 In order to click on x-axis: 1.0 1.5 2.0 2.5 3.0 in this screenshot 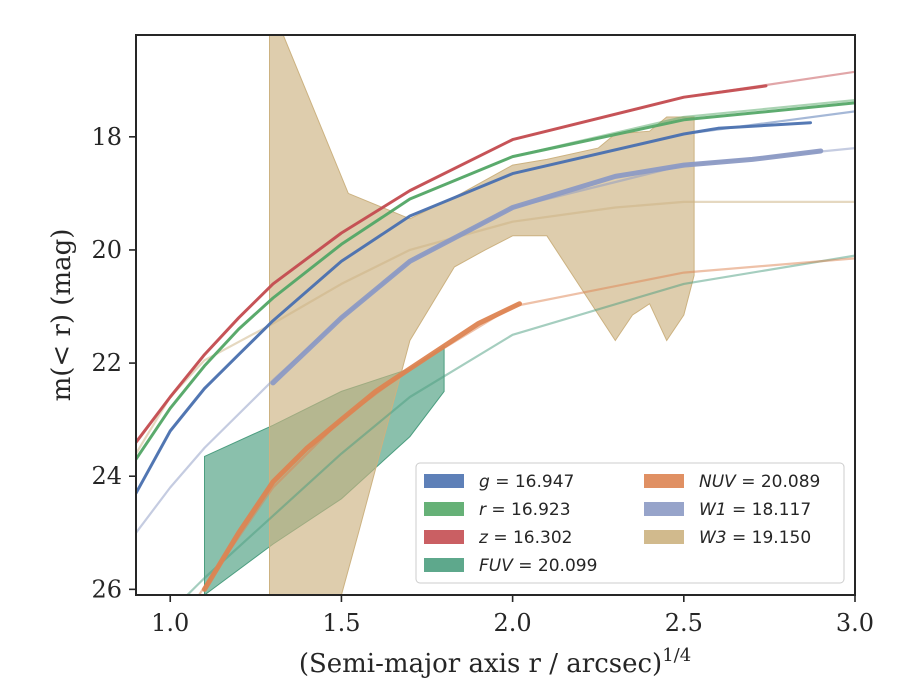, I will do `click(512, 616)`.